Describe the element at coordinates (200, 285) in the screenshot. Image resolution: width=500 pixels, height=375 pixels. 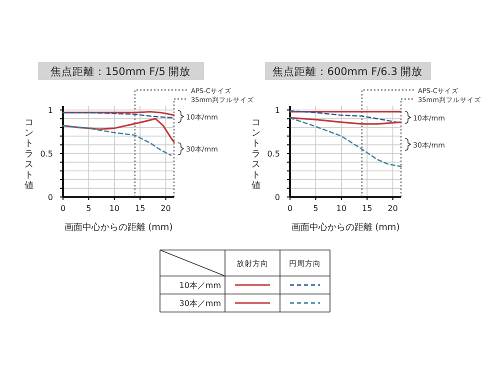
I see `text: 10本／mm` at that location.